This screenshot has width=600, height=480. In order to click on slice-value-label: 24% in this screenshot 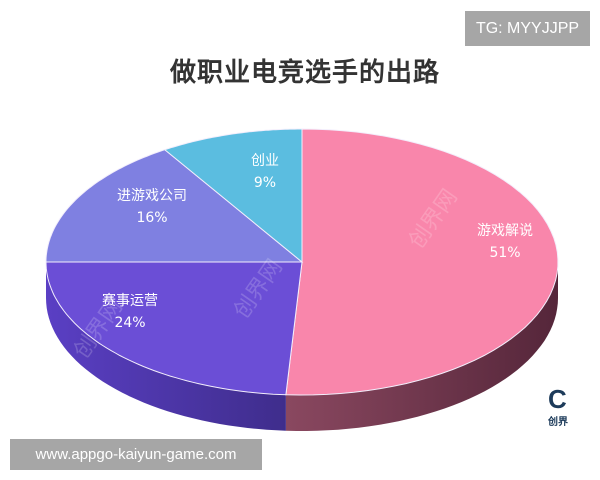, I will do `click(129, 323)`.